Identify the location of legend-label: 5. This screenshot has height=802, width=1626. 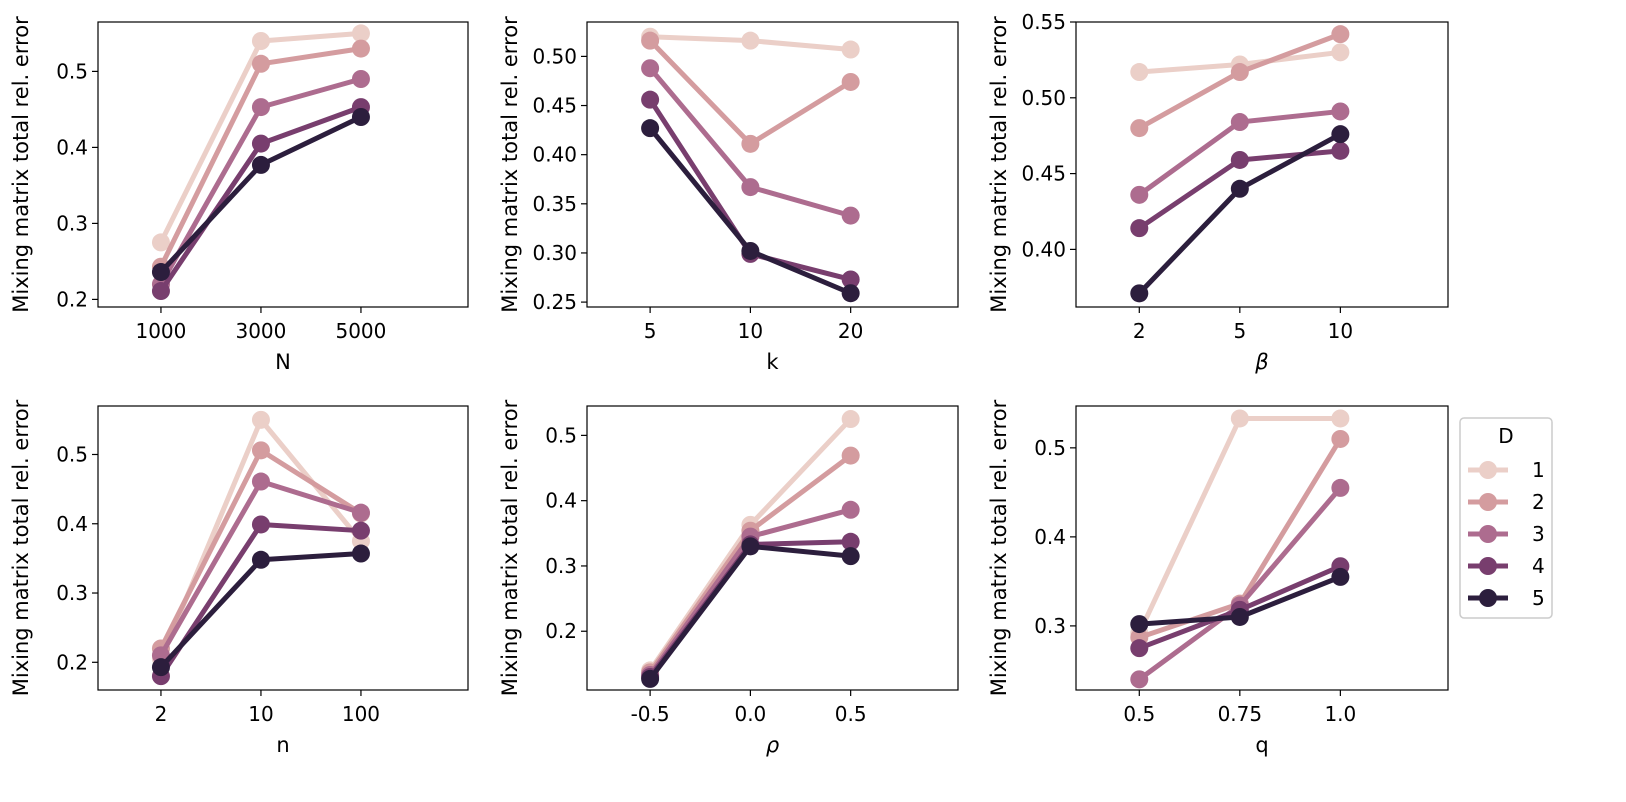
(1538, 598).